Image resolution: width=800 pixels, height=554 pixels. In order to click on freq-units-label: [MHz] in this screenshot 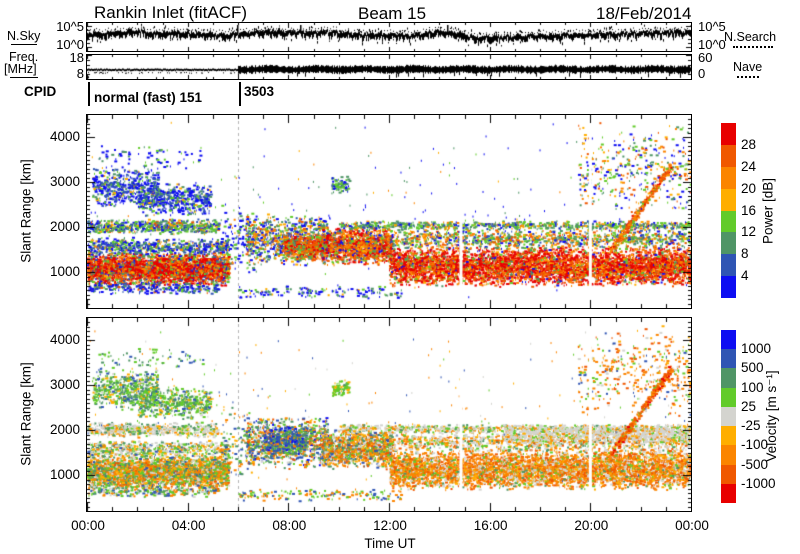, I will do `click(20, 69)`.